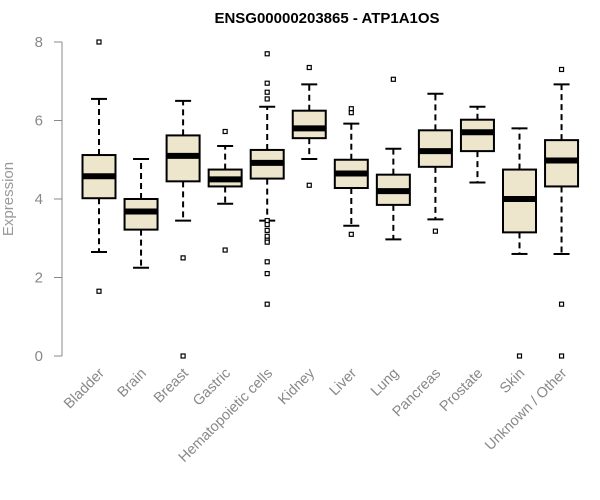 This screenshot has width=600, height=500. What do you see at coordinates (296, 386) in the screenshot?
I see `x-category-label: Kidney` at bounding box center [296, 386].